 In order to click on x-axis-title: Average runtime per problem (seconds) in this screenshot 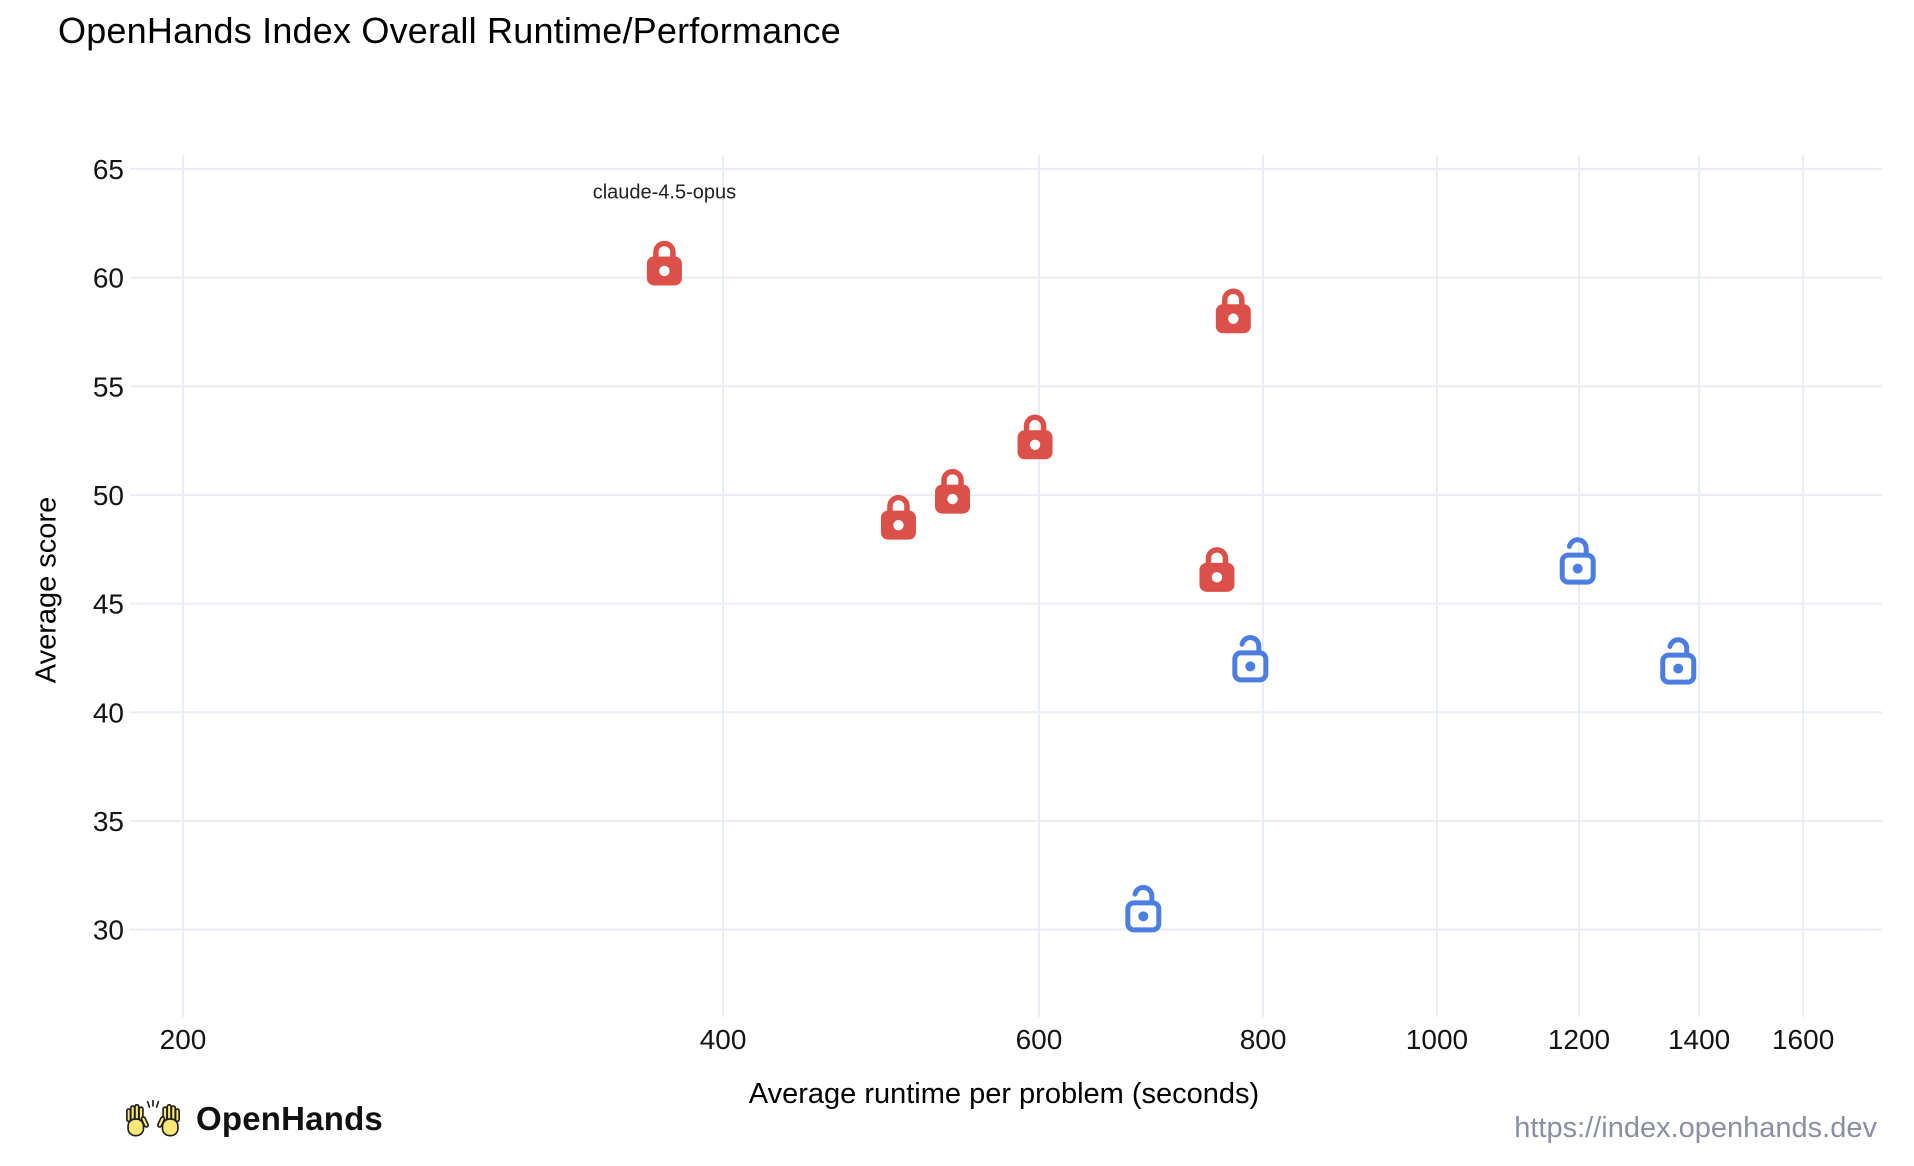, I will do `click(1004, 1094)`.